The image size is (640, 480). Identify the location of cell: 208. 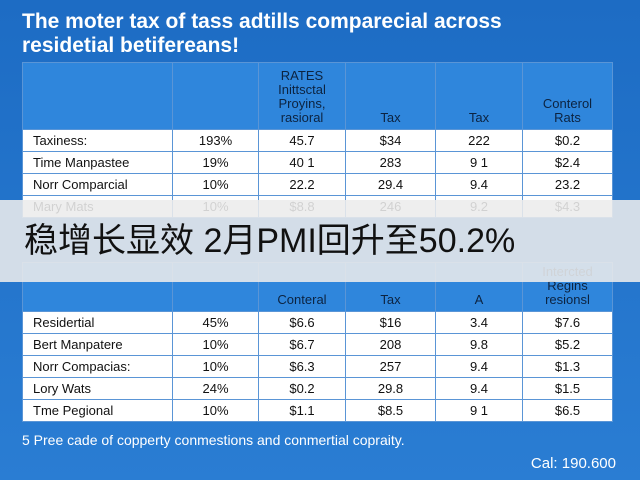
(390, 344).